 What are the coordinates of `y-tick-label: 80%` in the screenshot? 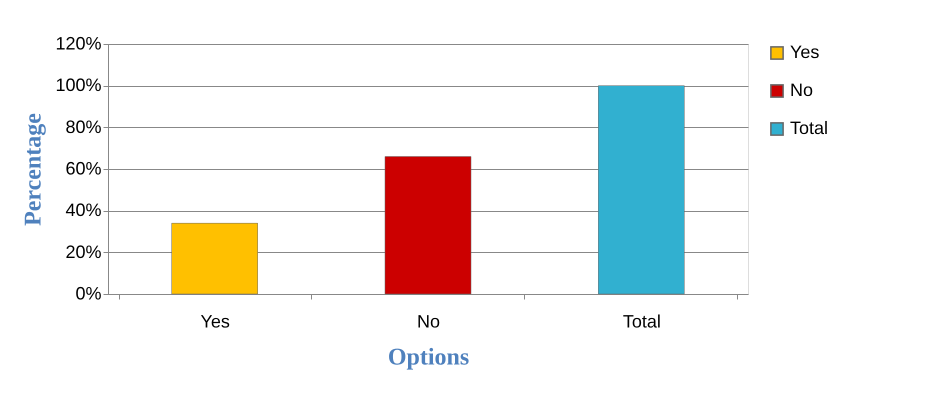 It's located at (83, 126).